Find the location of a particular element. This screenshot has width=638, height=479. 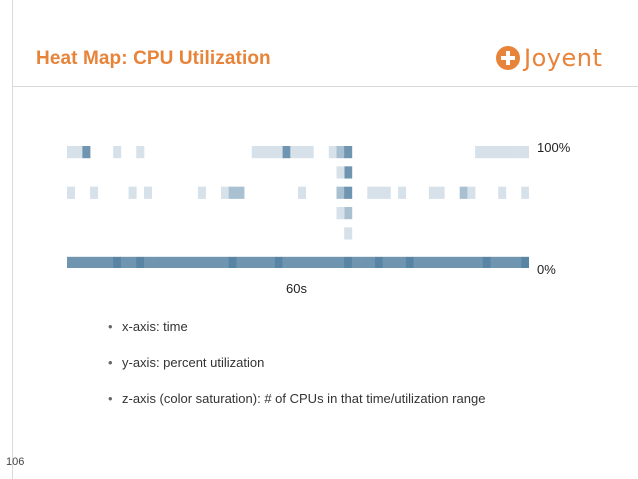

page-number: 106 is located at coordinates (15, 462).